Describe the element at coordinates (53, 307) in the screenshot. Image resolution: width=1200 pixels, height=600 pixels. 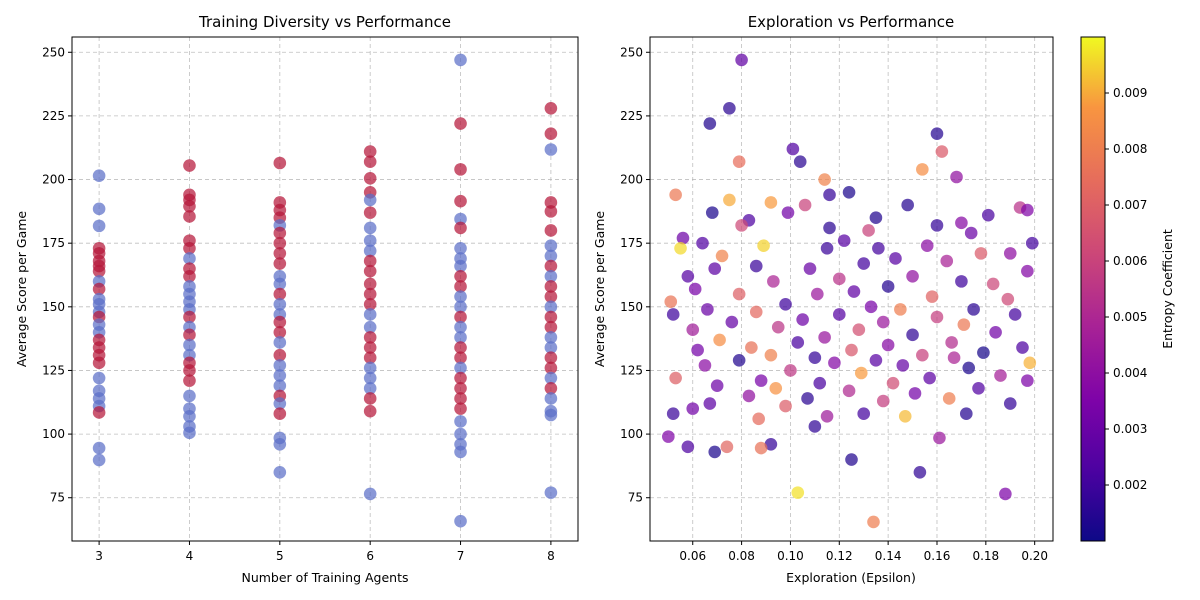
I see `y-tick-label: 150` at that location.